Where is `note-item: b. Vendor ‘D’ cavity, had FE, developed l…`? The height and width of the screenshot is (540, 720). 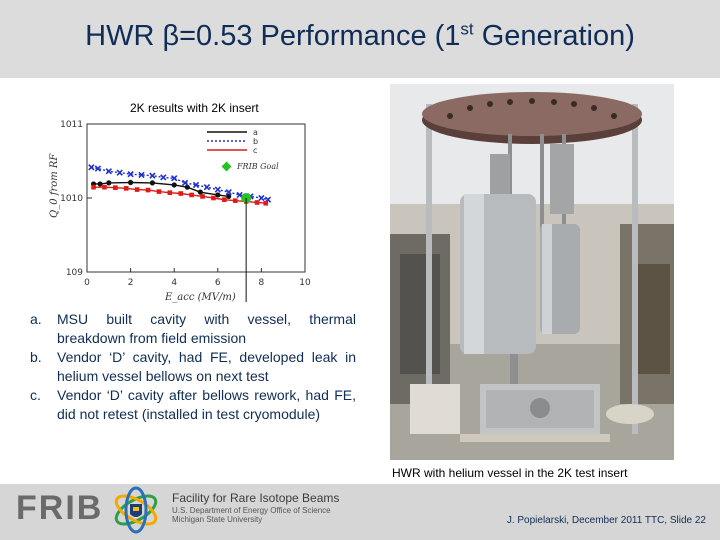
note-item: b. Vendor ‘D’ cavity, had FE, developed l… is located at coordinates (193, 367).